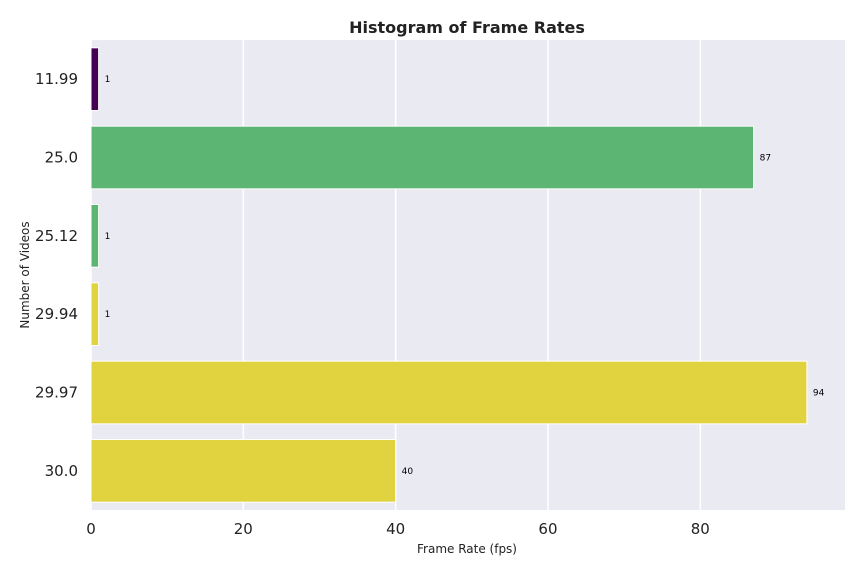  I want to click on x-tick-label: 80, so click(700, 529).